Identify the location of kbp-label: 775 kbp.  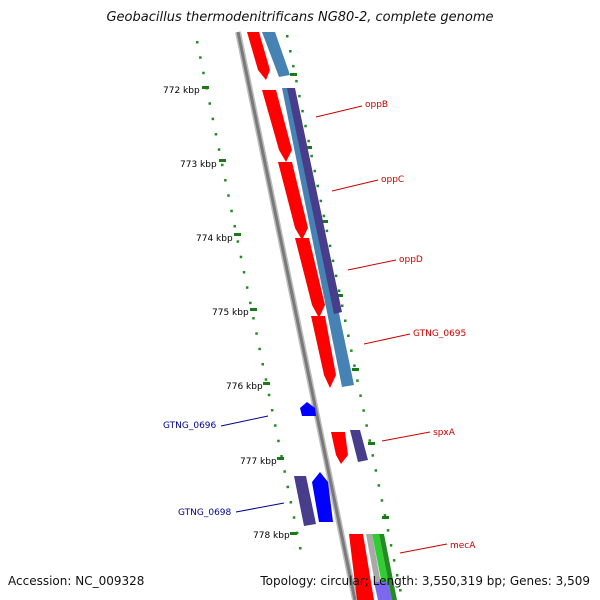
(230, 313).